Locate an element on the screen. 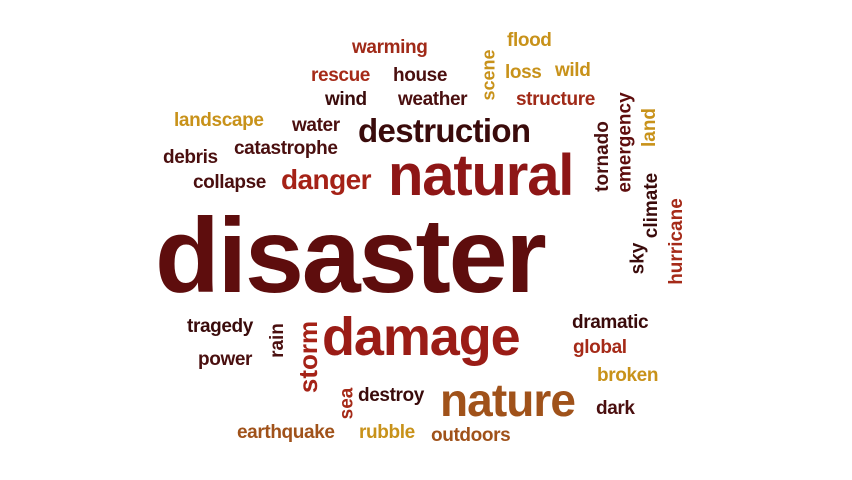  word-disaster: disaster is located at coordinates (351, 256).